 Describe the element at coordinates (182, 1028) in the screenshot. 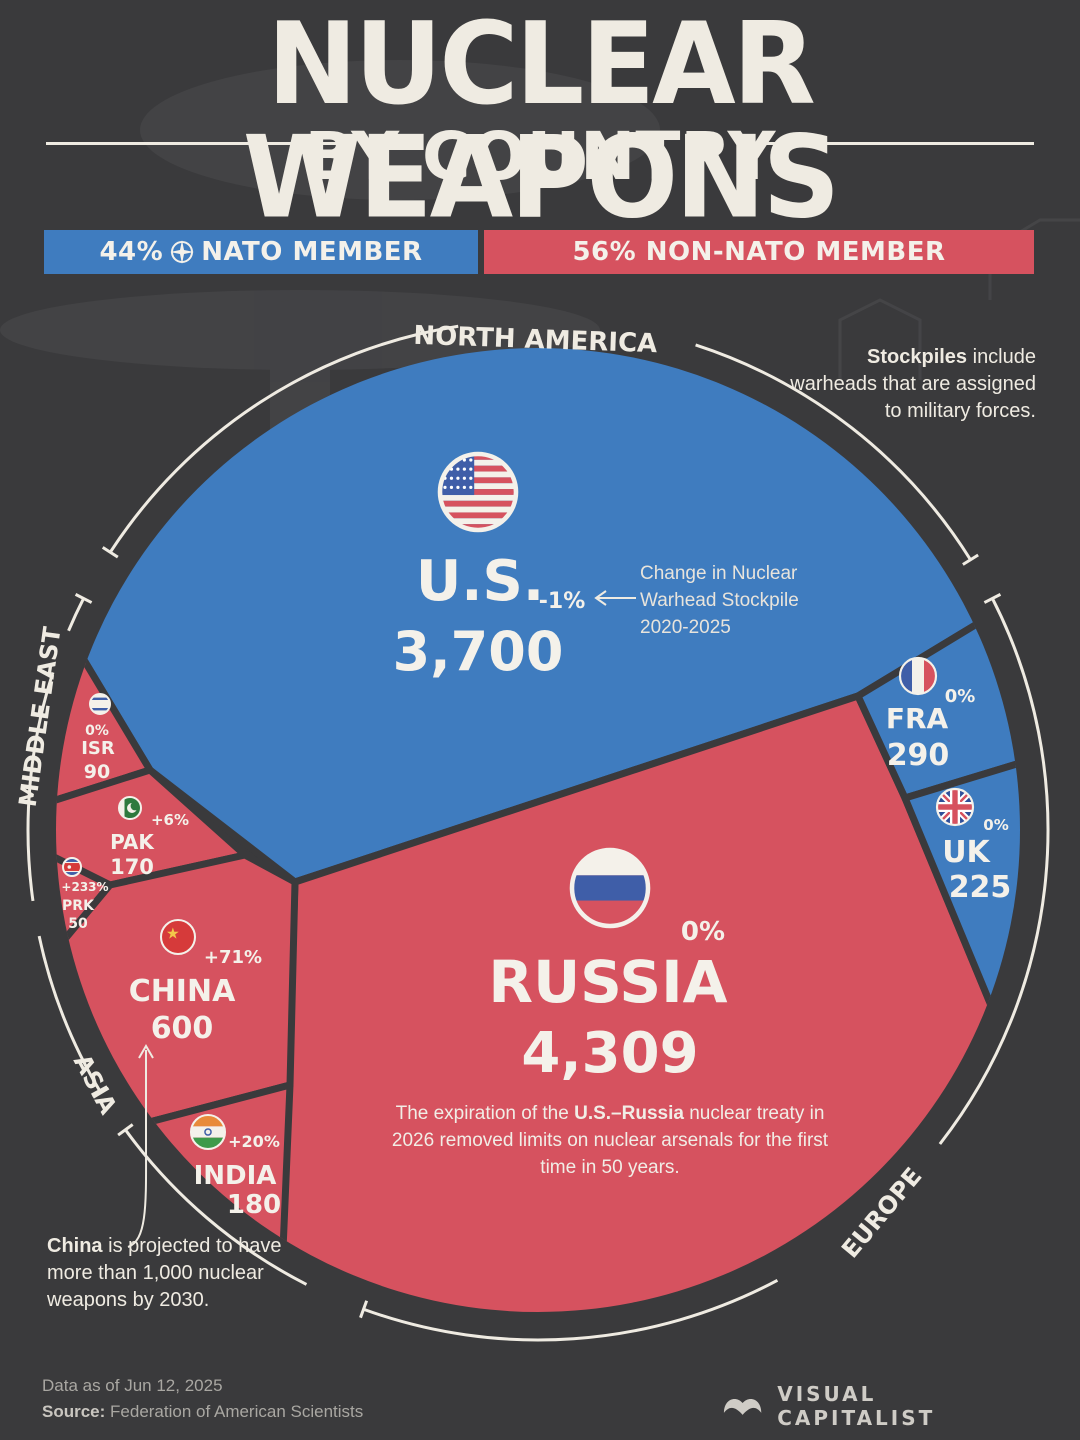

I see `label-china-value: 600` at that location.